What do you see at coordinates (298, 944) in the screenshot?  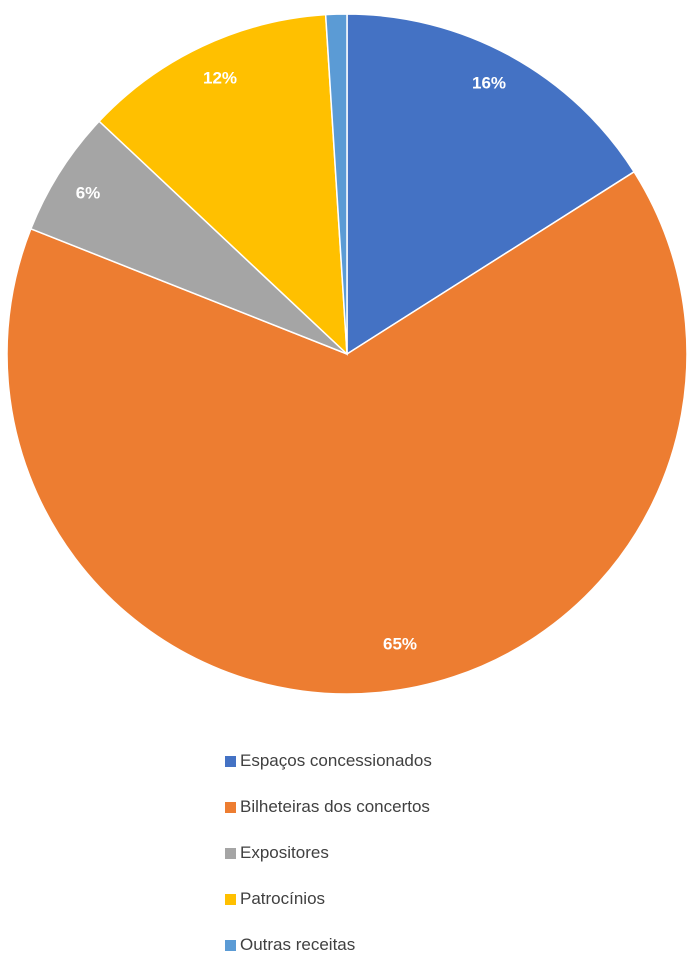 I see `legend-label: Outras receitas` at bounding box center [298, 944].